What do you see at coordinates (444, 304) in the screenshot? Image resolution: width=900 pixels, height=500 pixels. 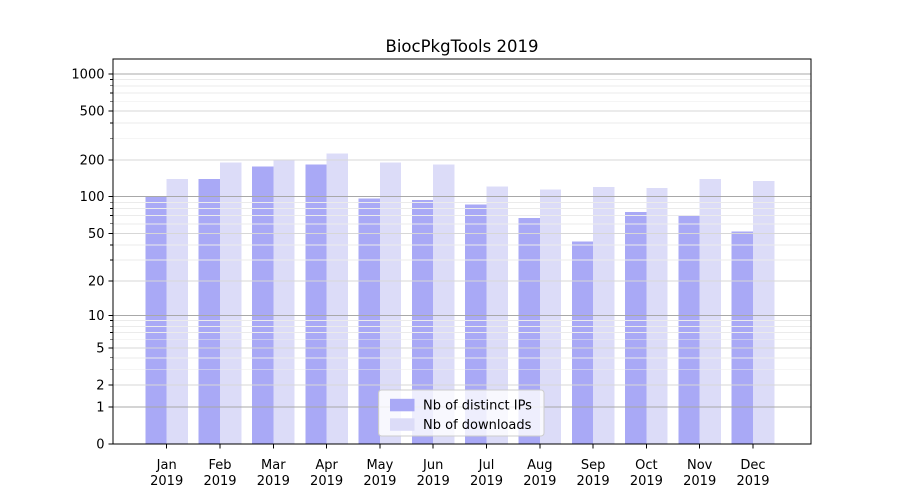 I see `bar-downloads-jun` at bounding box center [444, 304].